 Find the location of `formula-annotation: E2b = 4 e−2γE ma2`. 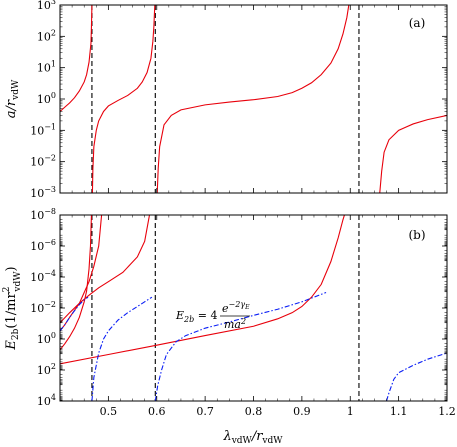

formula-annotation: E2b = 4 e−2γE ma2 is located at coordinates (212, 315).